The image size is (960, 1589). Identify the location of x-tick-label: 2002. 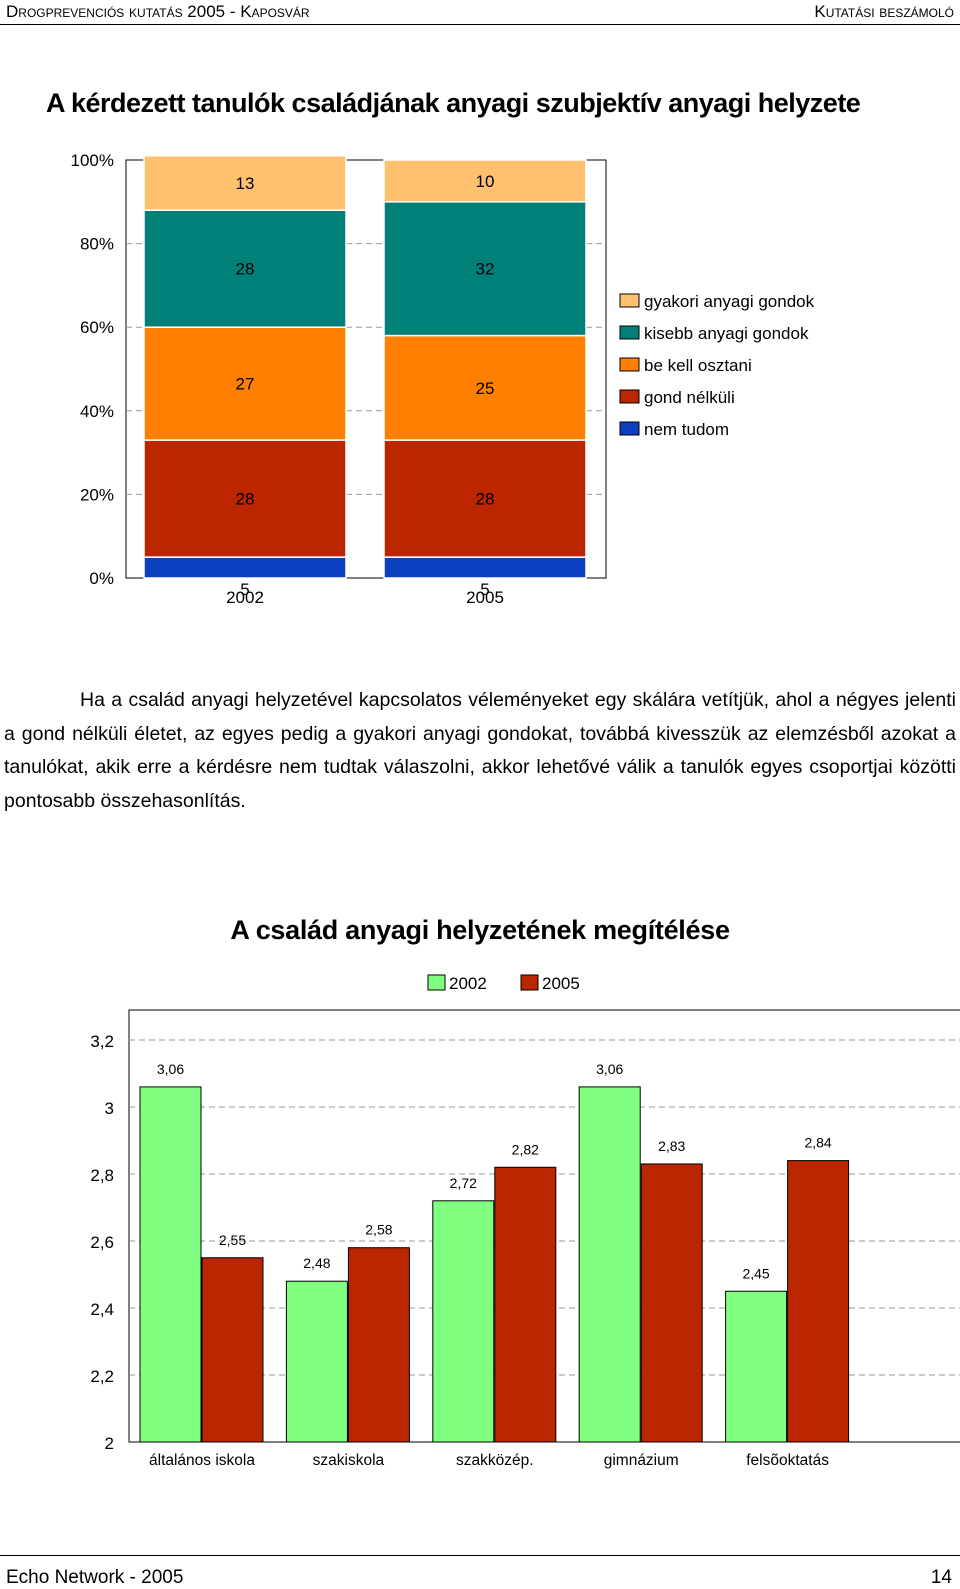
(245, 597).